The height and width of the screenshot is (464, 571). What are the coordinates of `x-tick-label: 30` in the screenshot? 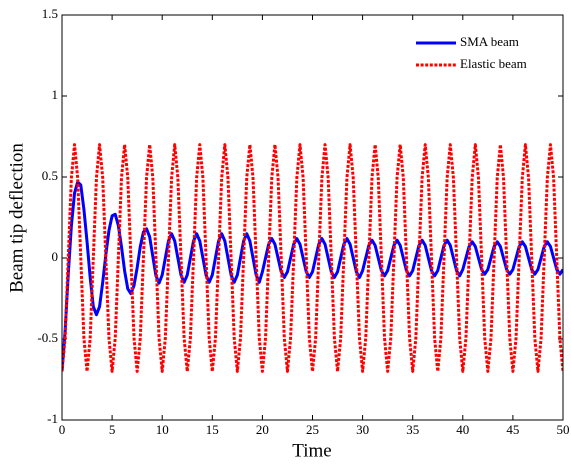 It's located at (362, 429).